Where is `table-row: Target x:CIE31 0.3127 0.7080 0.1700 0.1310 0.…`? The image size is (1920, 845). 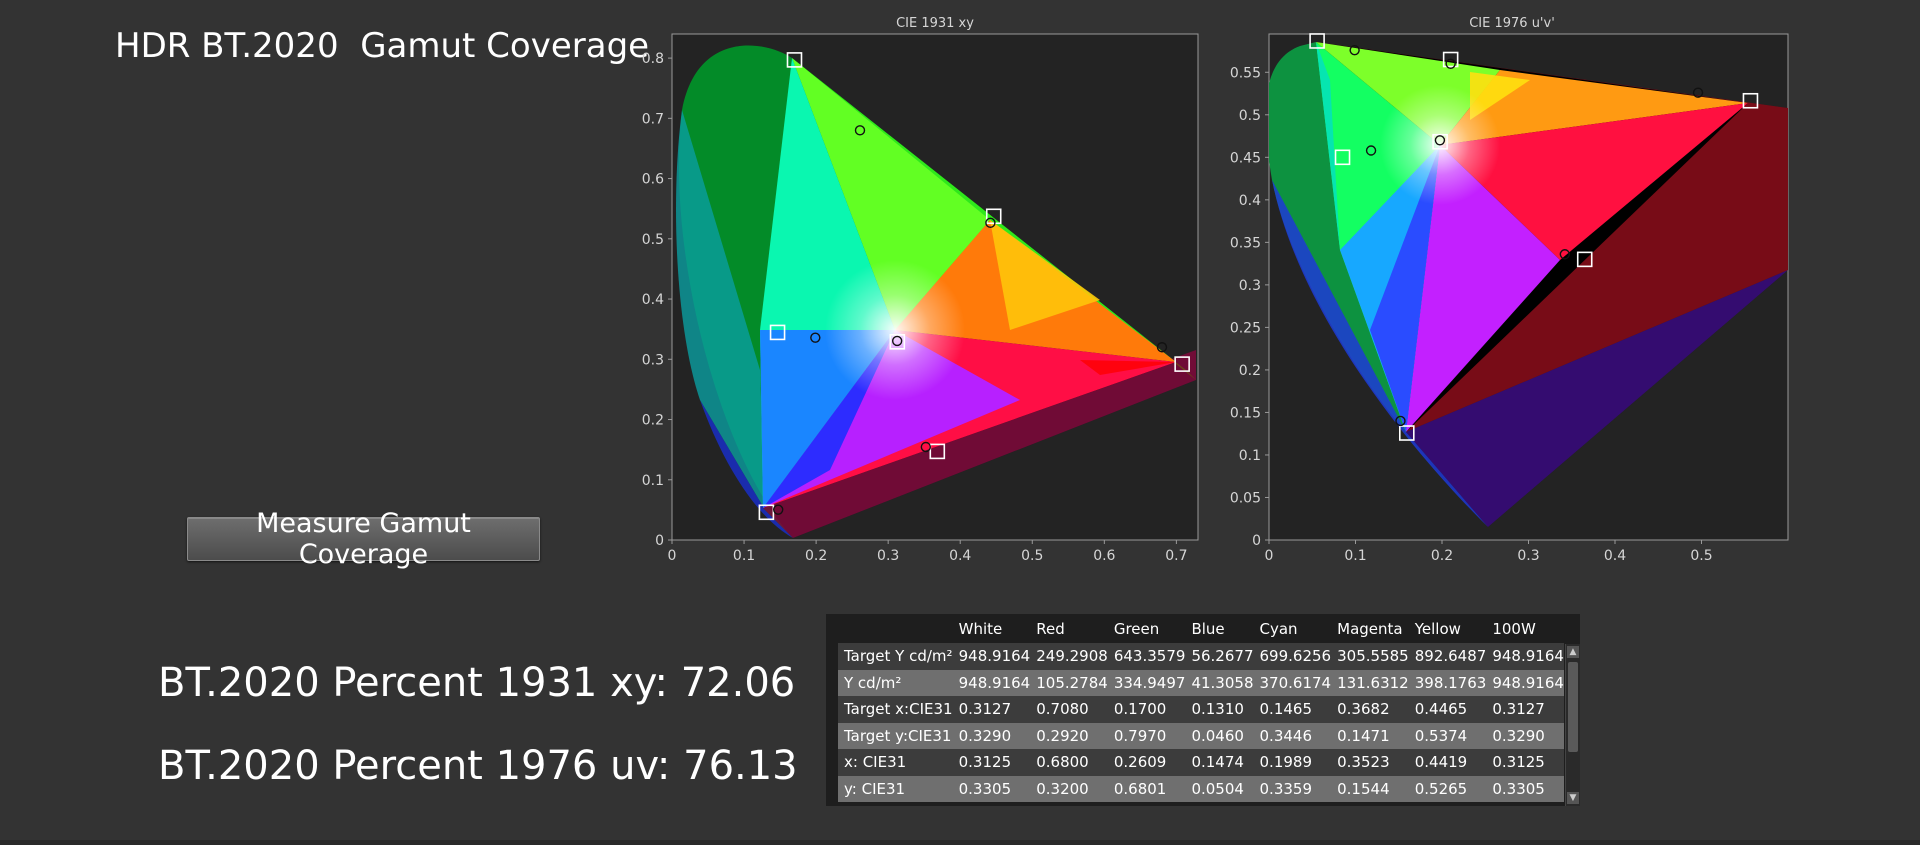 table-row: Target x:CIE31 0.3127 0.7080 0.1700 0.1310 0.… is located at coordinates (1195, 709).